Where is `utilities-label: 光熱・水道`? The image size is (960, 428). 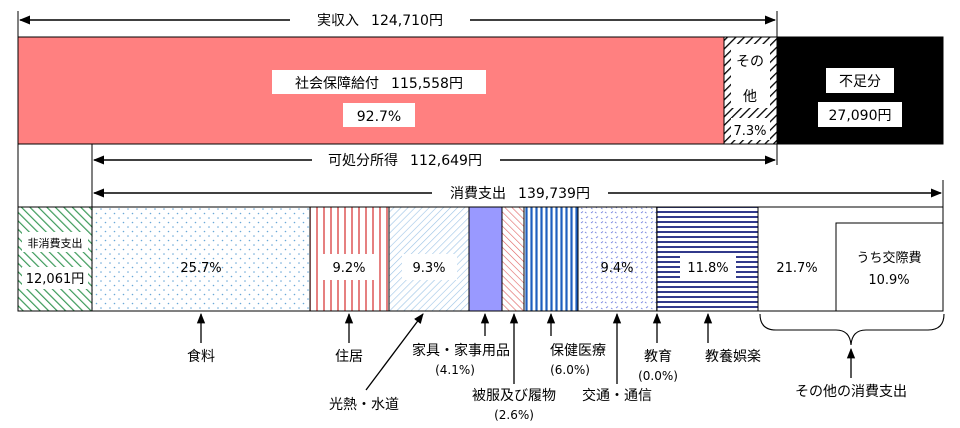
utilities-label: 光熱・水道 is located at coordinates (364, 405).